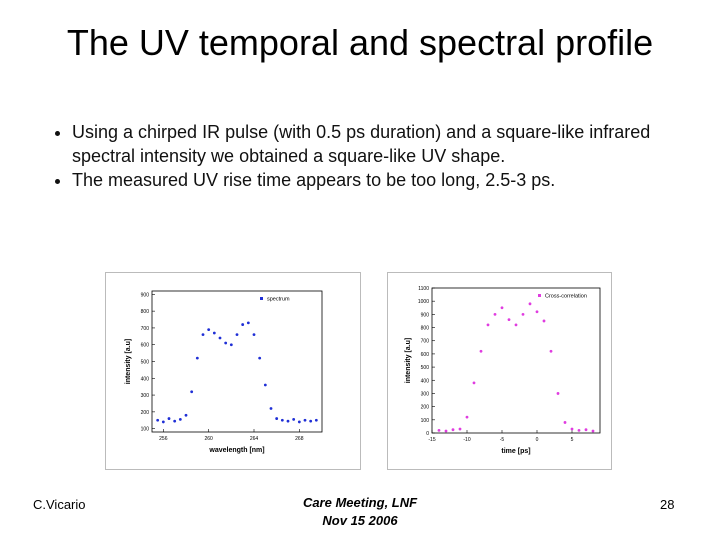  What do you see at coordinates (236, 450) in the screenshot?
I see `x-axis-label: wavelength [nm]` at bounding box center [236, 450].